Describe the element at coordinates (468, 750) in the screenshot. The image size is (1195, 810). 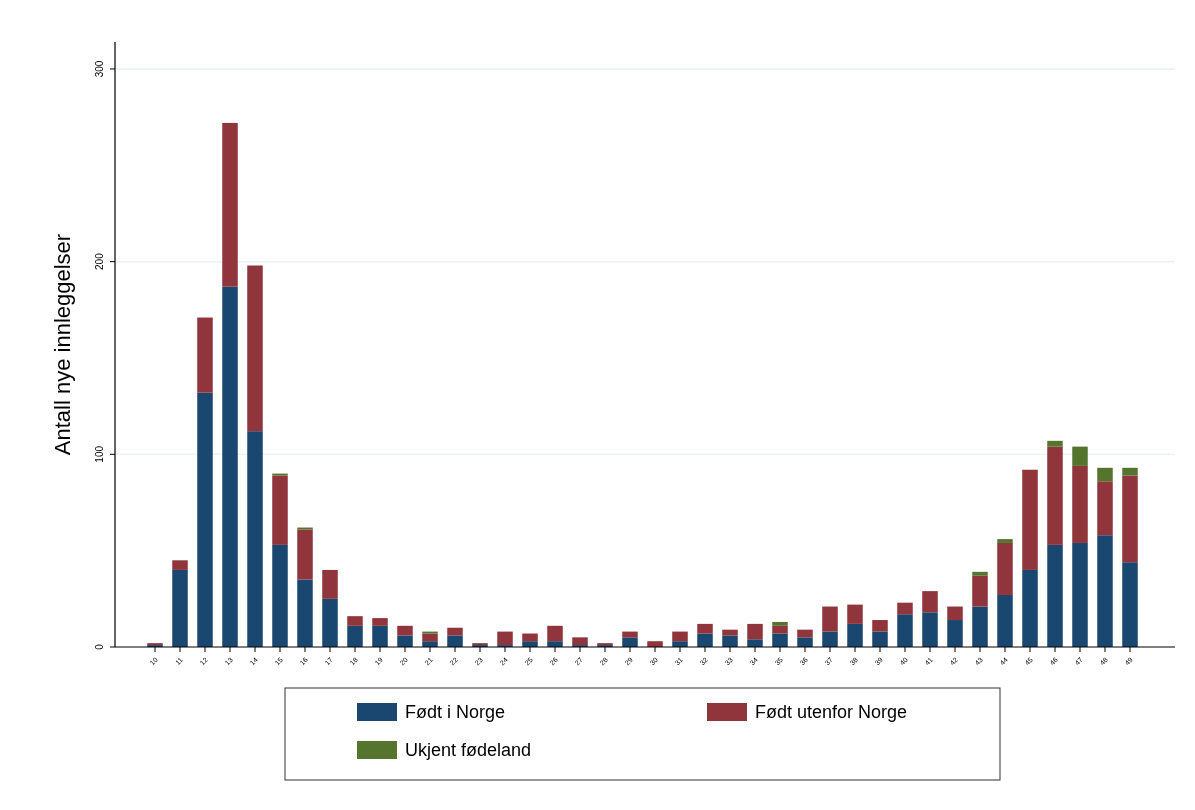
I see `legend-label: Ukjent fødeland` at that location.